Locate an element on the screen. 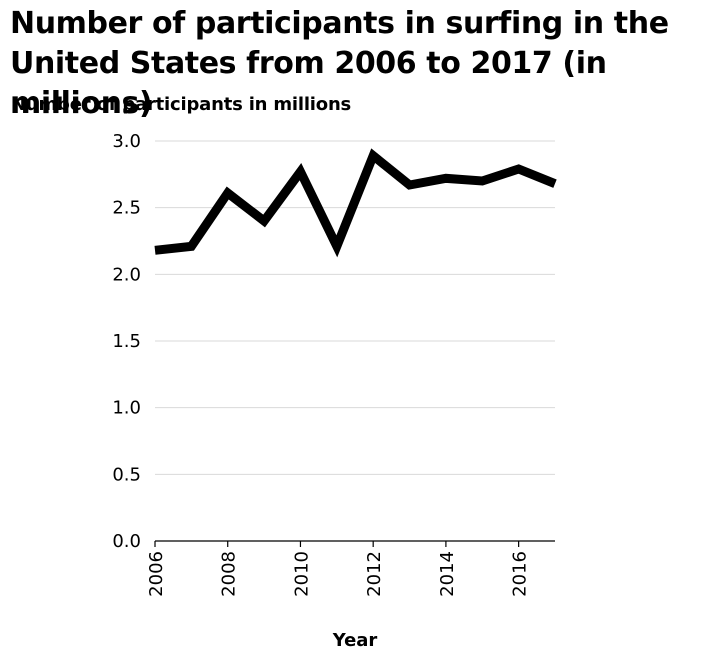 This screenshot has height=662, width=726. x-tick-label: 2008 is located at coordinates (229, 574).